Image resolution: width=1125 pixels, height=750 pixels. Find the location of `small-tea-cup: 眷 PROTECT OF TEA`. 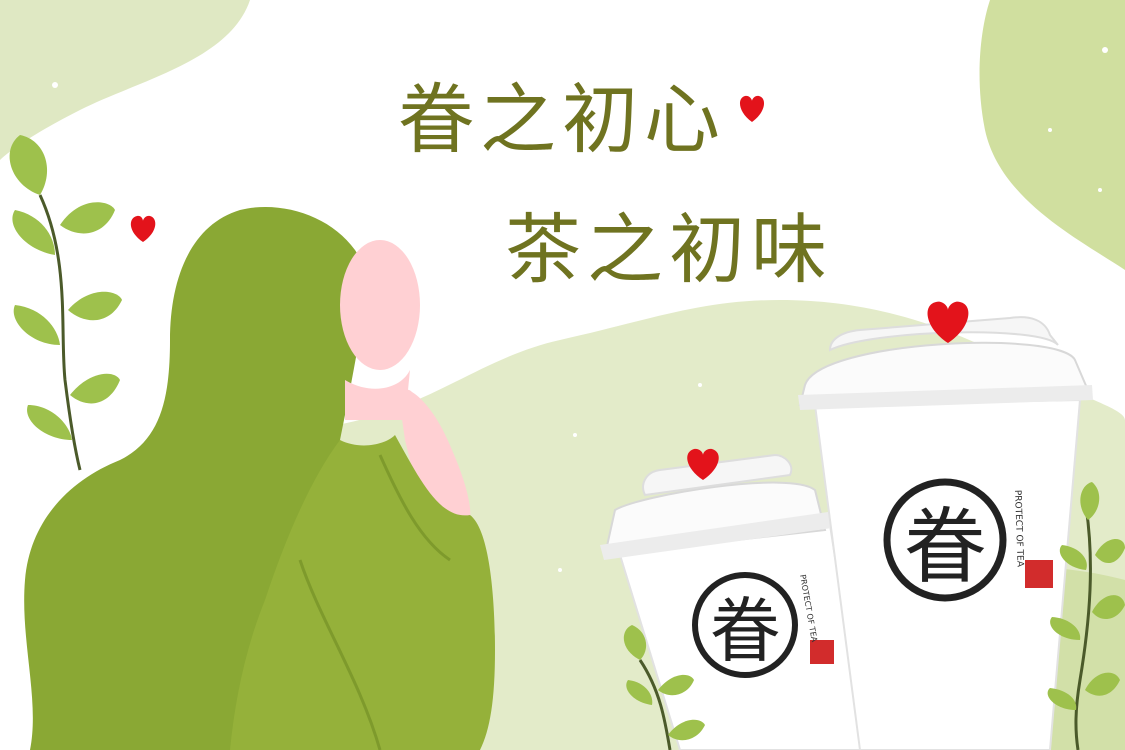

small-tea-cup: 眷 PROTECT OF TEA is located at coordinates (733, 601).